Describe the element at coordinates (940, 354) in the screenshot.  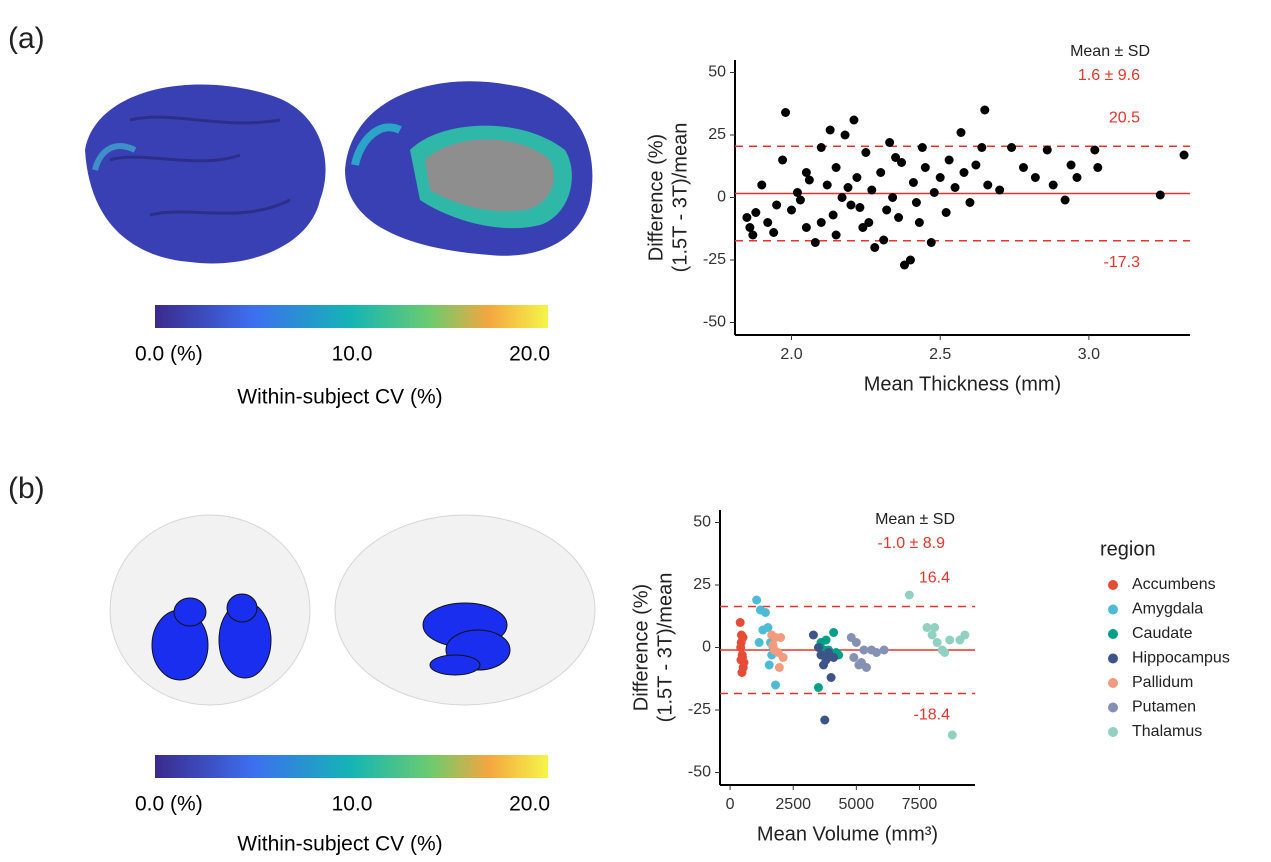
I see `x-tick-label: 2.5` at that location.